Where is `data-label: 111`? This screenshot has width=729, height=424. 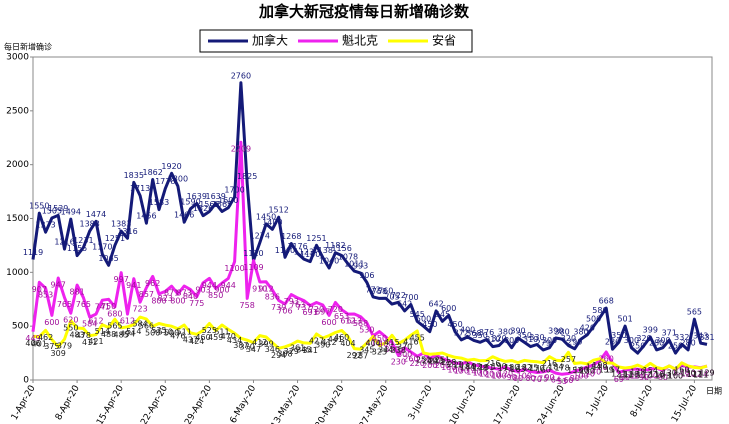
data-label: 111 is located at coordinates (700, 375).